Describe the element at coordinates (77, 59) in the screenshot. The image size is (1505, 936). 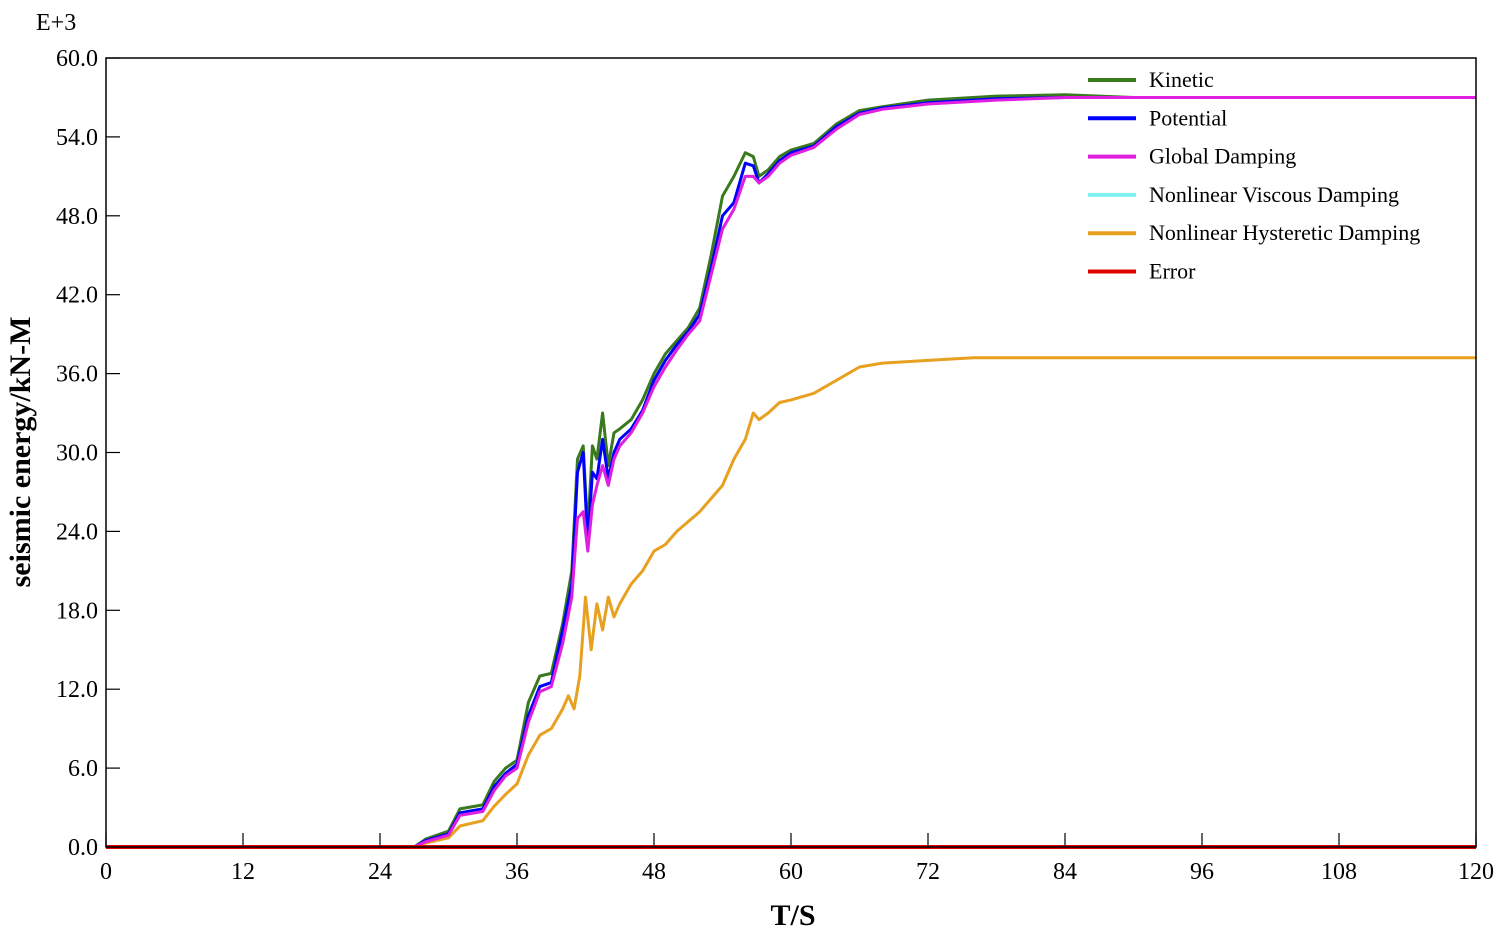
I see `y-tick-label: 60.0` at that location.